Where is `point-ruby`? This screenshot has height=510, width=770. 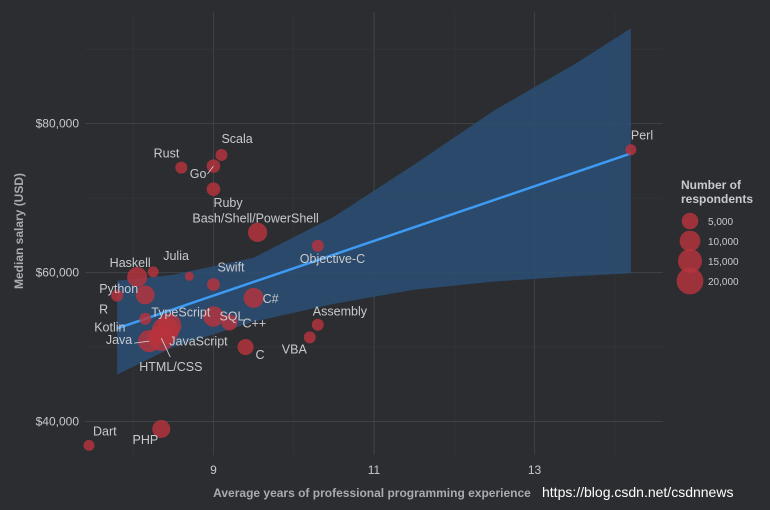
point-ruby is located at coordinates (213, 189).